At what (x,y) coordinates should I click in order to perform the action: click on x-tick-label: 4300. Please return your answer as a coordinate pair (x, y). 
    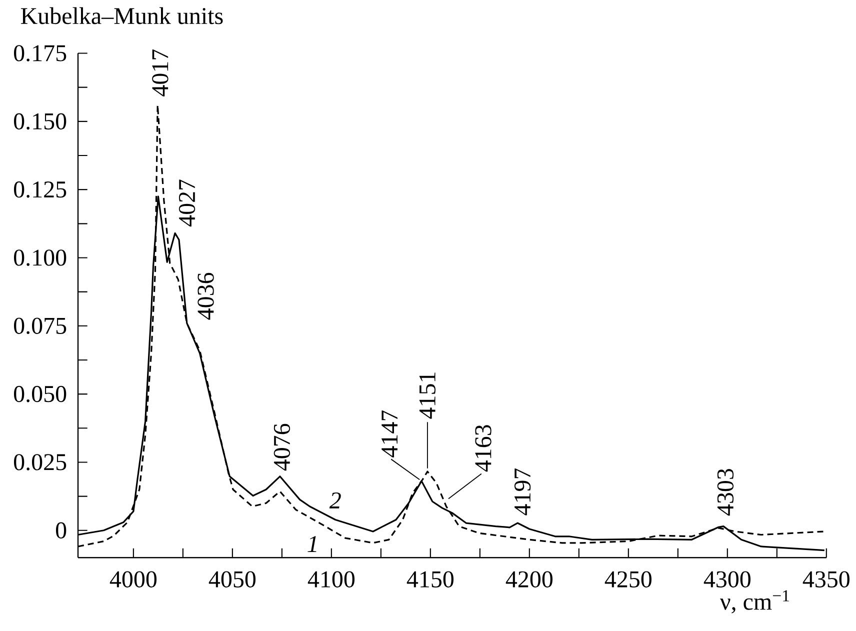
    Looking at the image, I should click on (727, 579).